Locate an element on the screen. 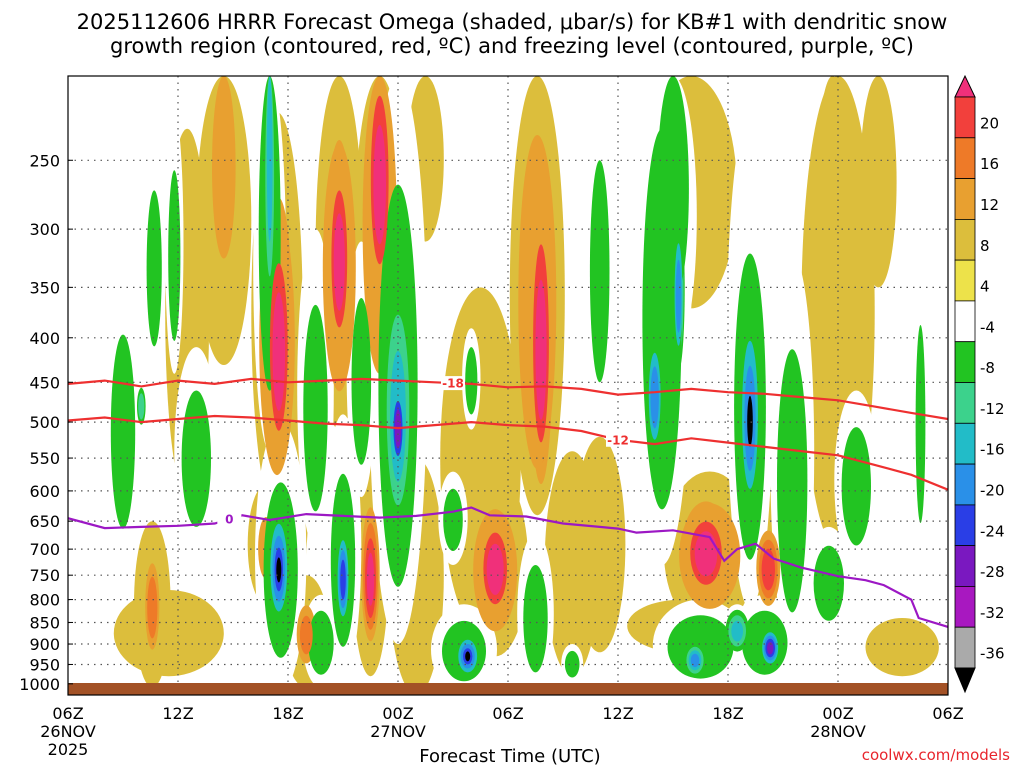 The width and height of the screenshot is (1024, 768). colorbar-label: -12 is located at coordinates (992, 409).